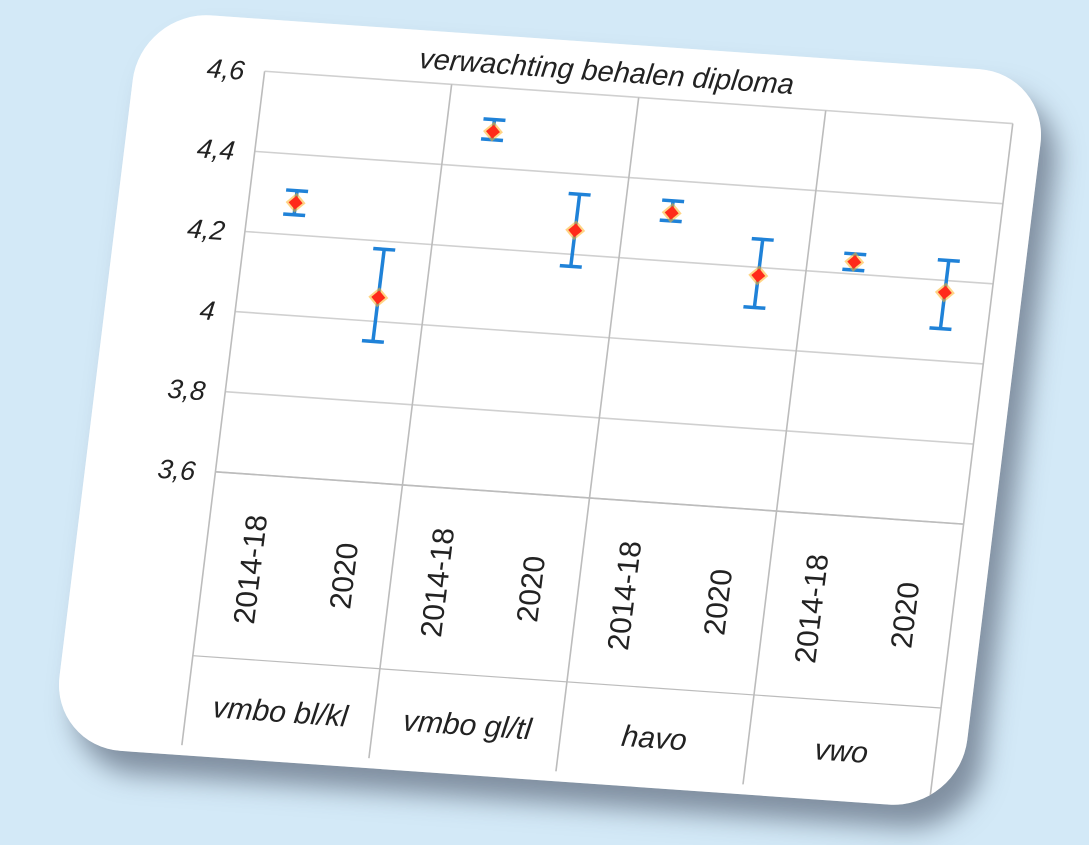  I want to click on category-divider-line, so click(567, 682).